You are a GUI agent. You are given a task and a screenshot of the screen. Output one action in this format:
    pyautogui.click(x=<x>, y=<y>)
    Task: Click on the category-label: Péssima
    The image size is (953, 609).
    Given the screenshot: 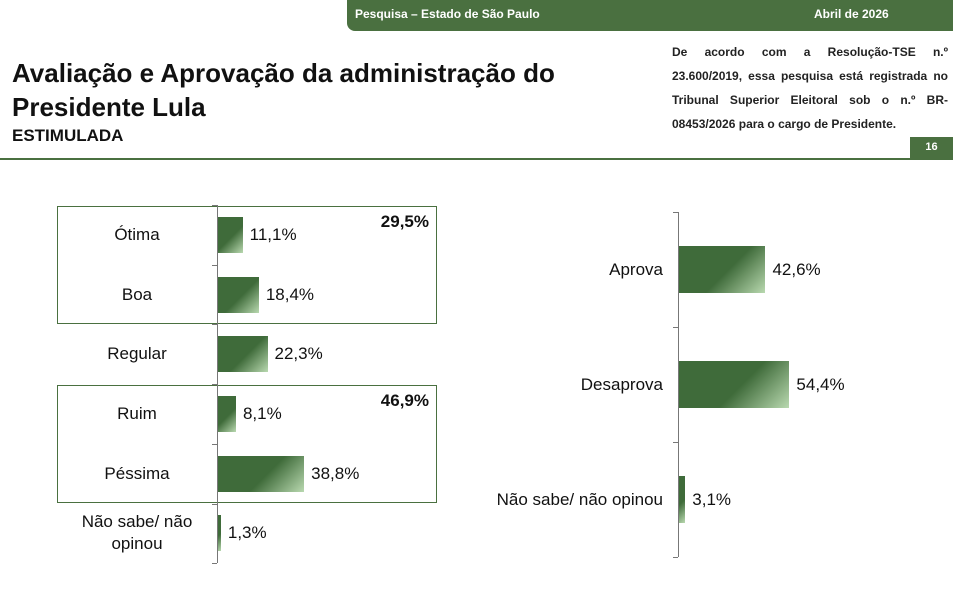 What is the action you would take?
    pyautogui.click(x=137, y=473)
    